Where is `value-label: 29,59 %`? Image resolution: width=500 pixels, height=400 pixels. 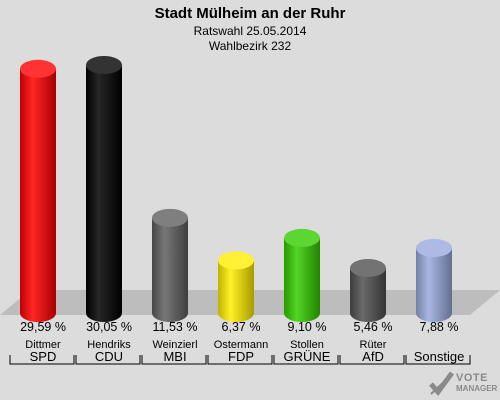
value-label: 29,59 % is located at coordinates (43, 327).